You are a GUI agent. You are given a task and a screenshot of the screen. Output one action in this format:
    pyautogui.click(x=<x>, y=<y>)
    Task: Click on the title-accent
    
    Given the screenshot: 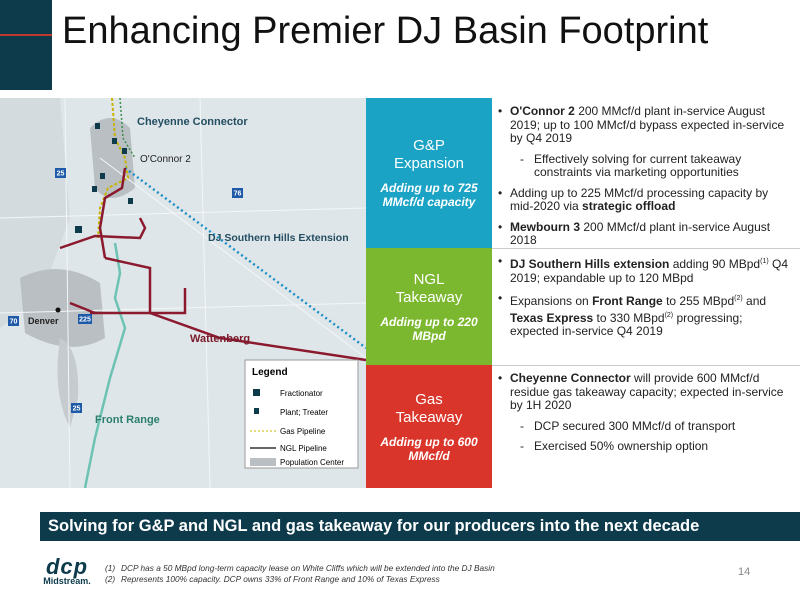 What is the action you would take?
    pyautogui.click(x=26, y=45)
    